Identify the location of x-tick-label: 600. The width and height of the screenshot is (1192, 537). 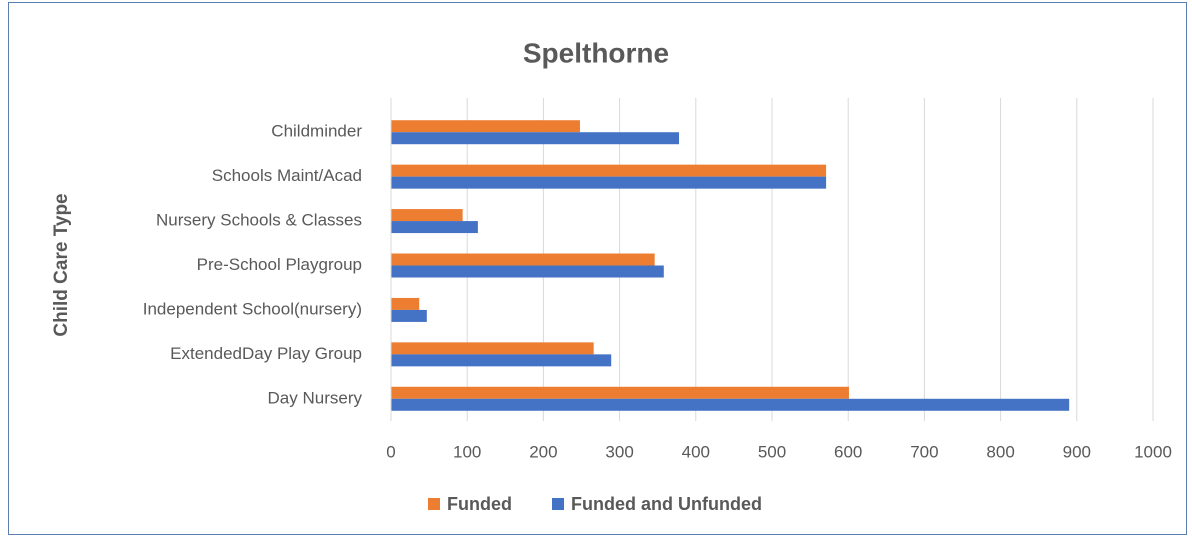
(848, 451).